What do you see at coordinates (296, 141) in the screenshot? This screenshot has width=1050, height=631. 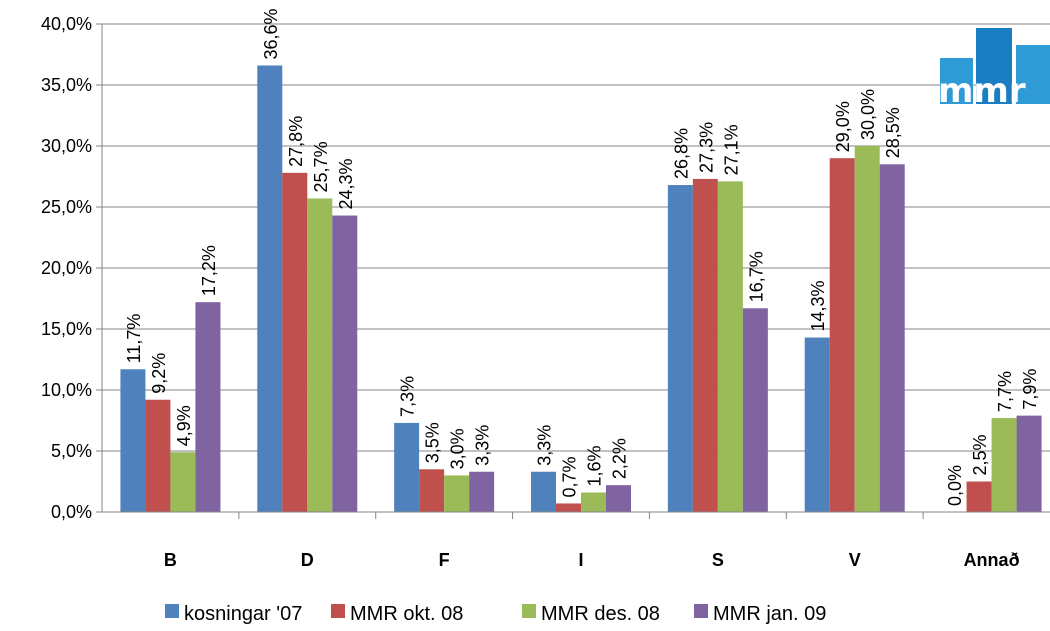 I see `data-label: 27,8%` at bounding box center [296, 141].